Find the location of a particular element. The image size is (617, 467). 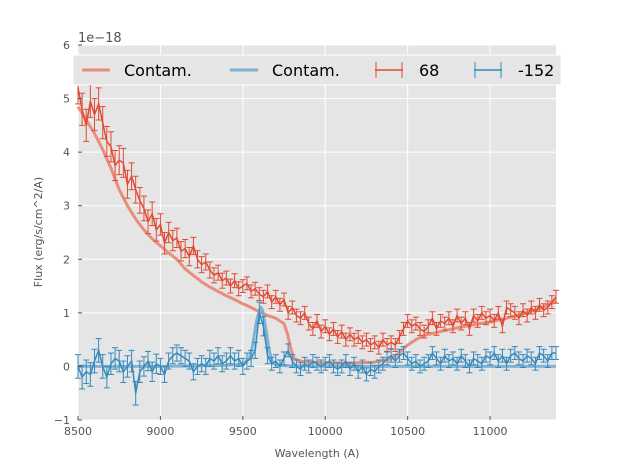

y-tick-label: 4 is located at coordinates (66, 152).